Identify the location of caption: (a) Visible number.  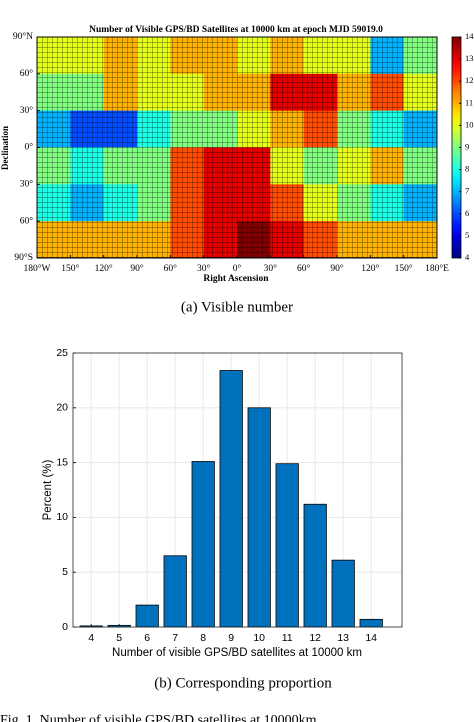
(237, 307).